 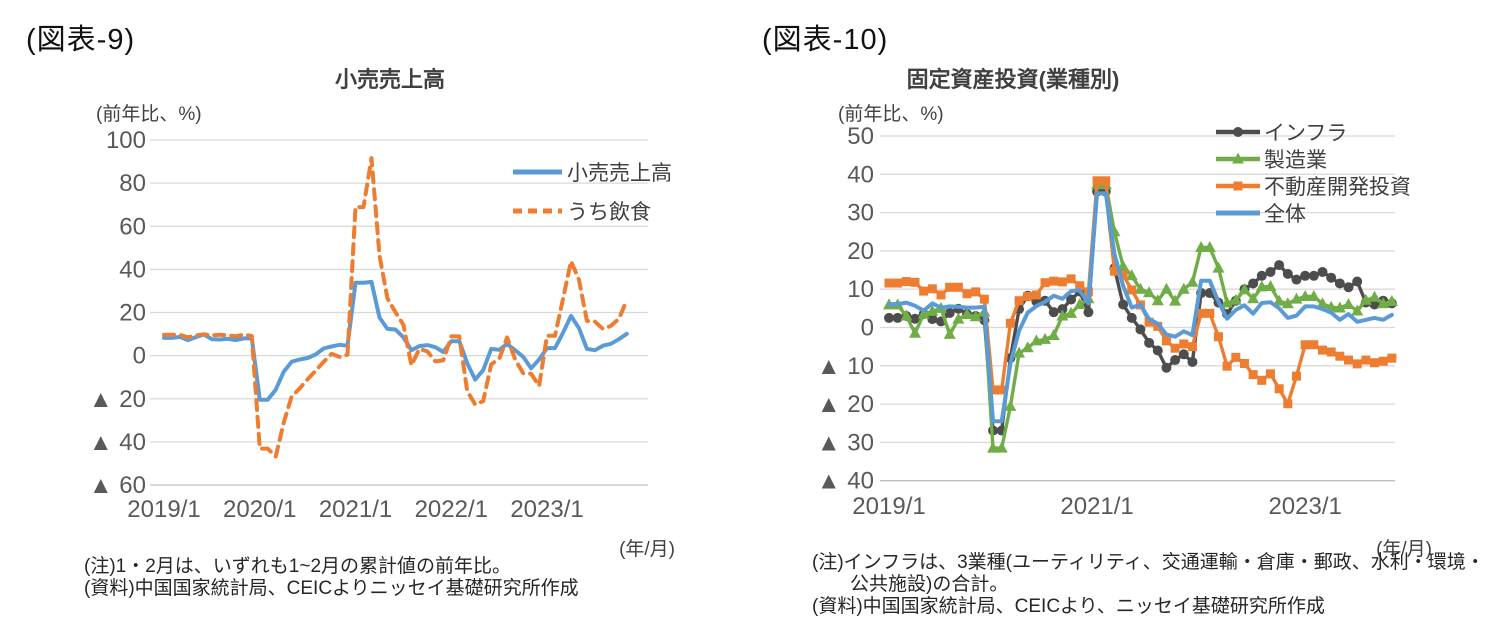 I want to click on x-tick-label: 2022/1, so click(x=451, y=509).